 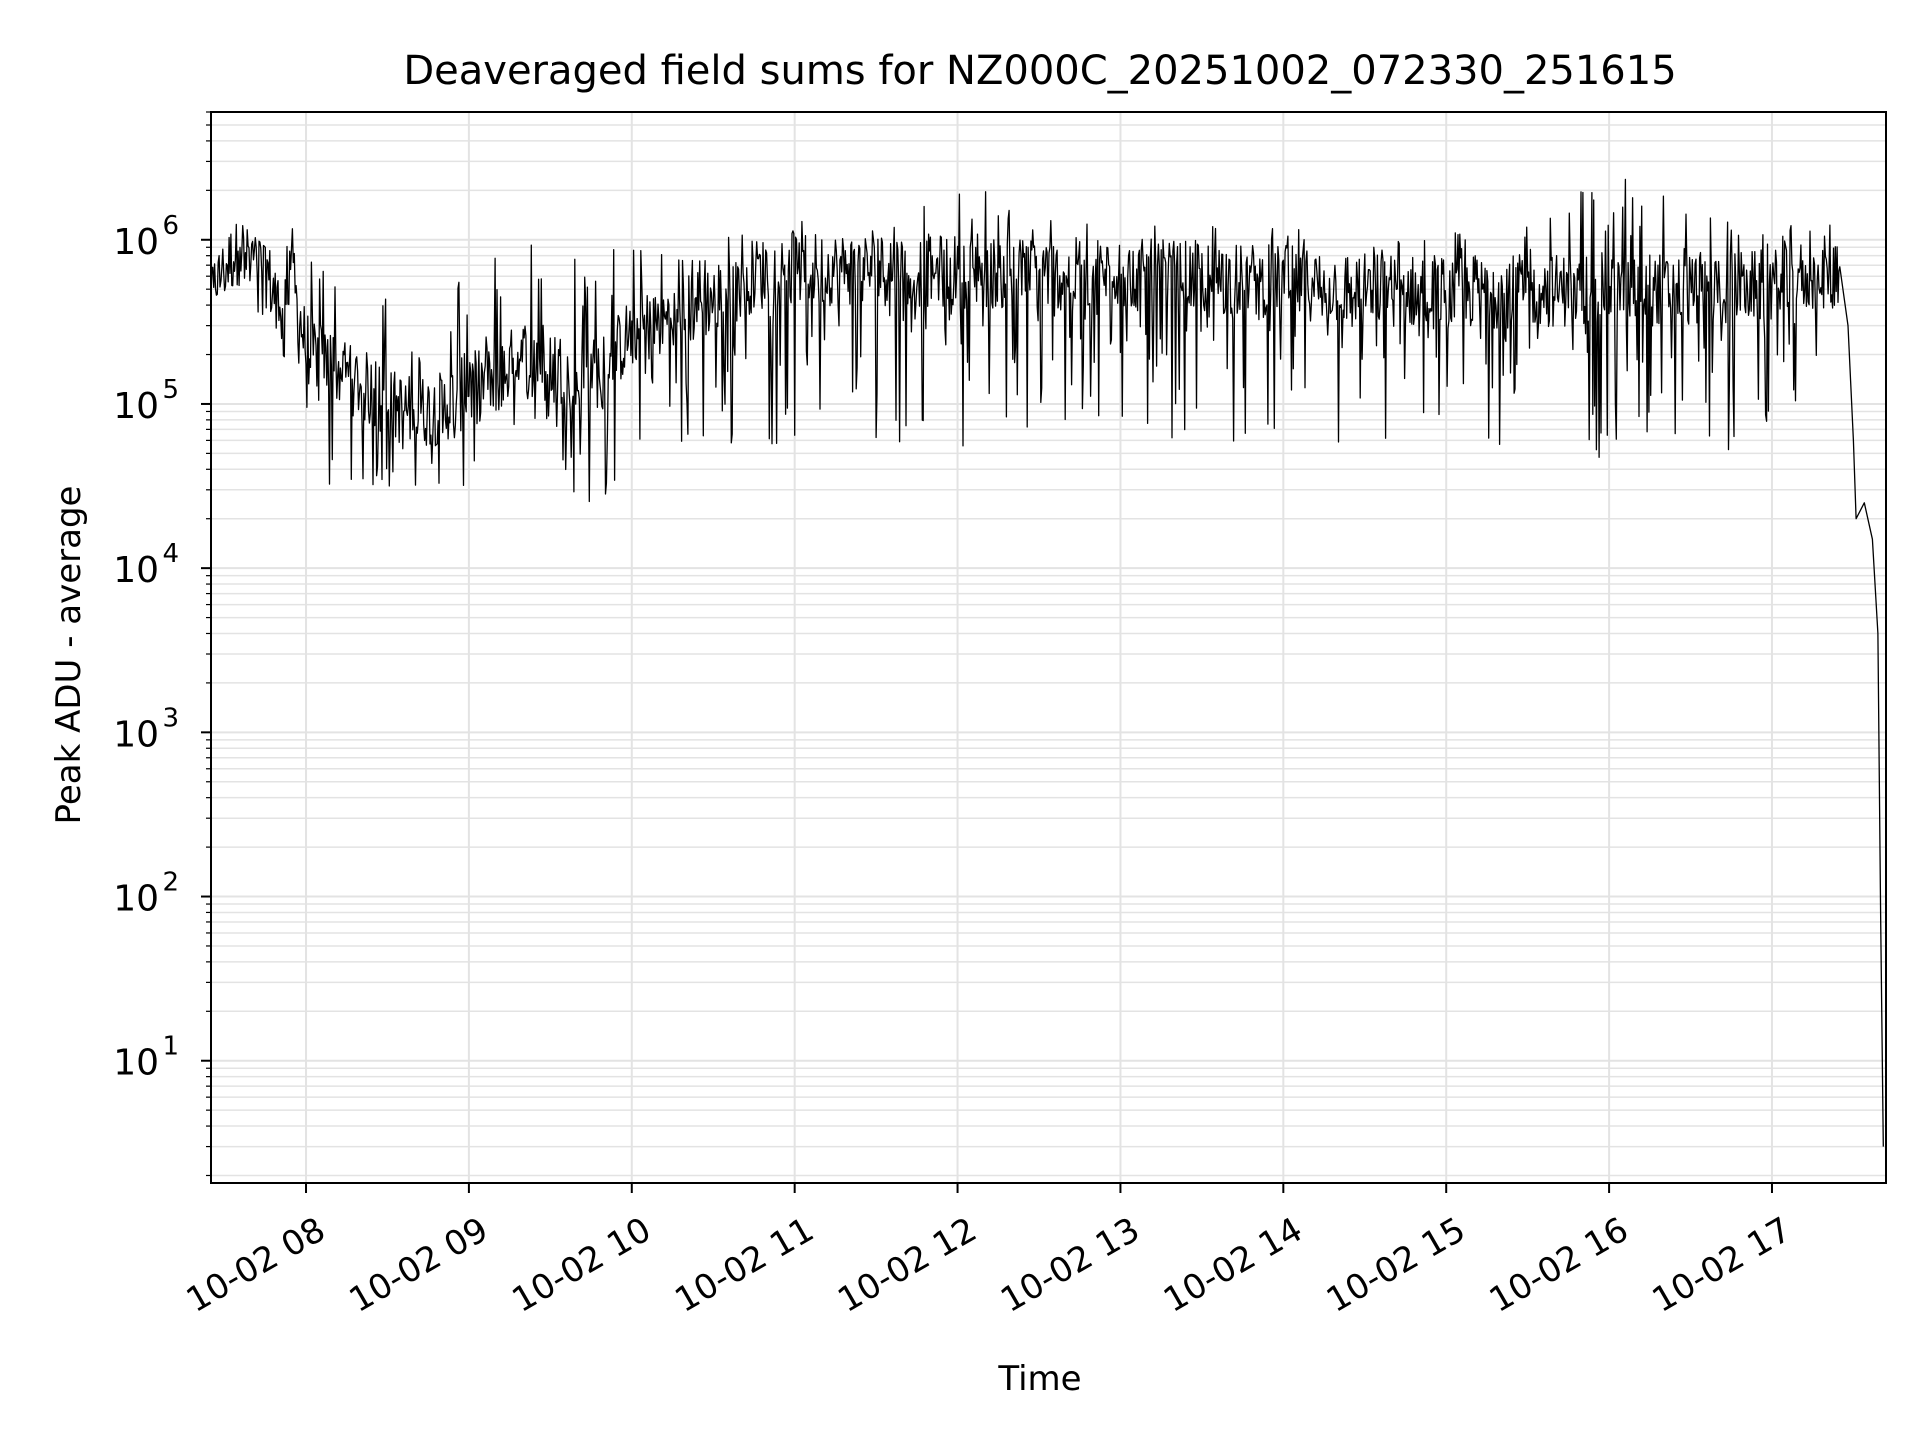 What do you see at coordinates (69, 655) in the screenshot?
I see `y-axis-label: Peak ADU - average` at bounding box center [69, 655].